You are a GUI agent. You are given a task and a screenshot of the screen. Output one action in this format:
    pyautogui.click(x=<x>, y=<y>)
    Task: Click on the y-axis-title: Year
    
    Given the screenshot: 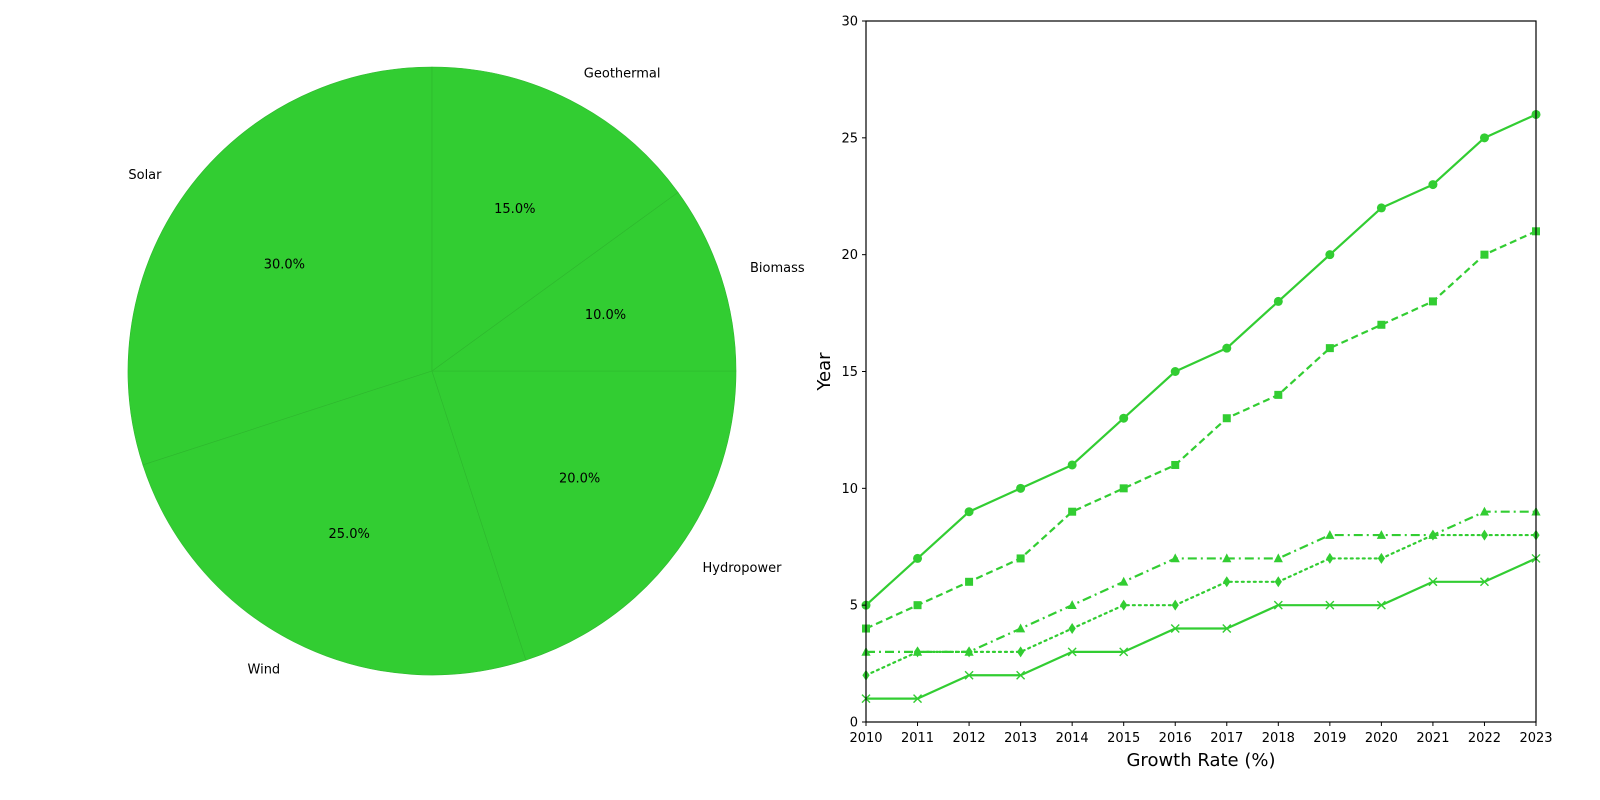 What is the action you would take?
    pyautogui.click(x=824, y=372)
    